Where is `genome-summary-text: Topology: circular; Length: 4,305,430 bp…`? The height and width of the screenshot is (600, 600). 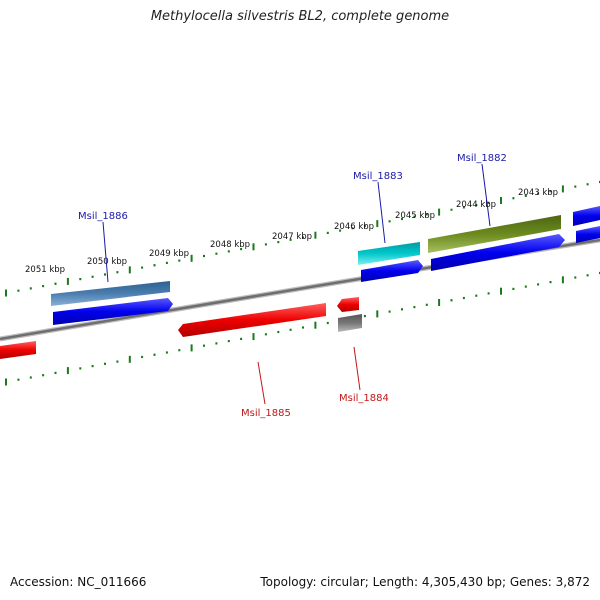
genome-summary-text: Topology: circular; Length: 4,305,430 bp… is located at coordinates (425, 582).